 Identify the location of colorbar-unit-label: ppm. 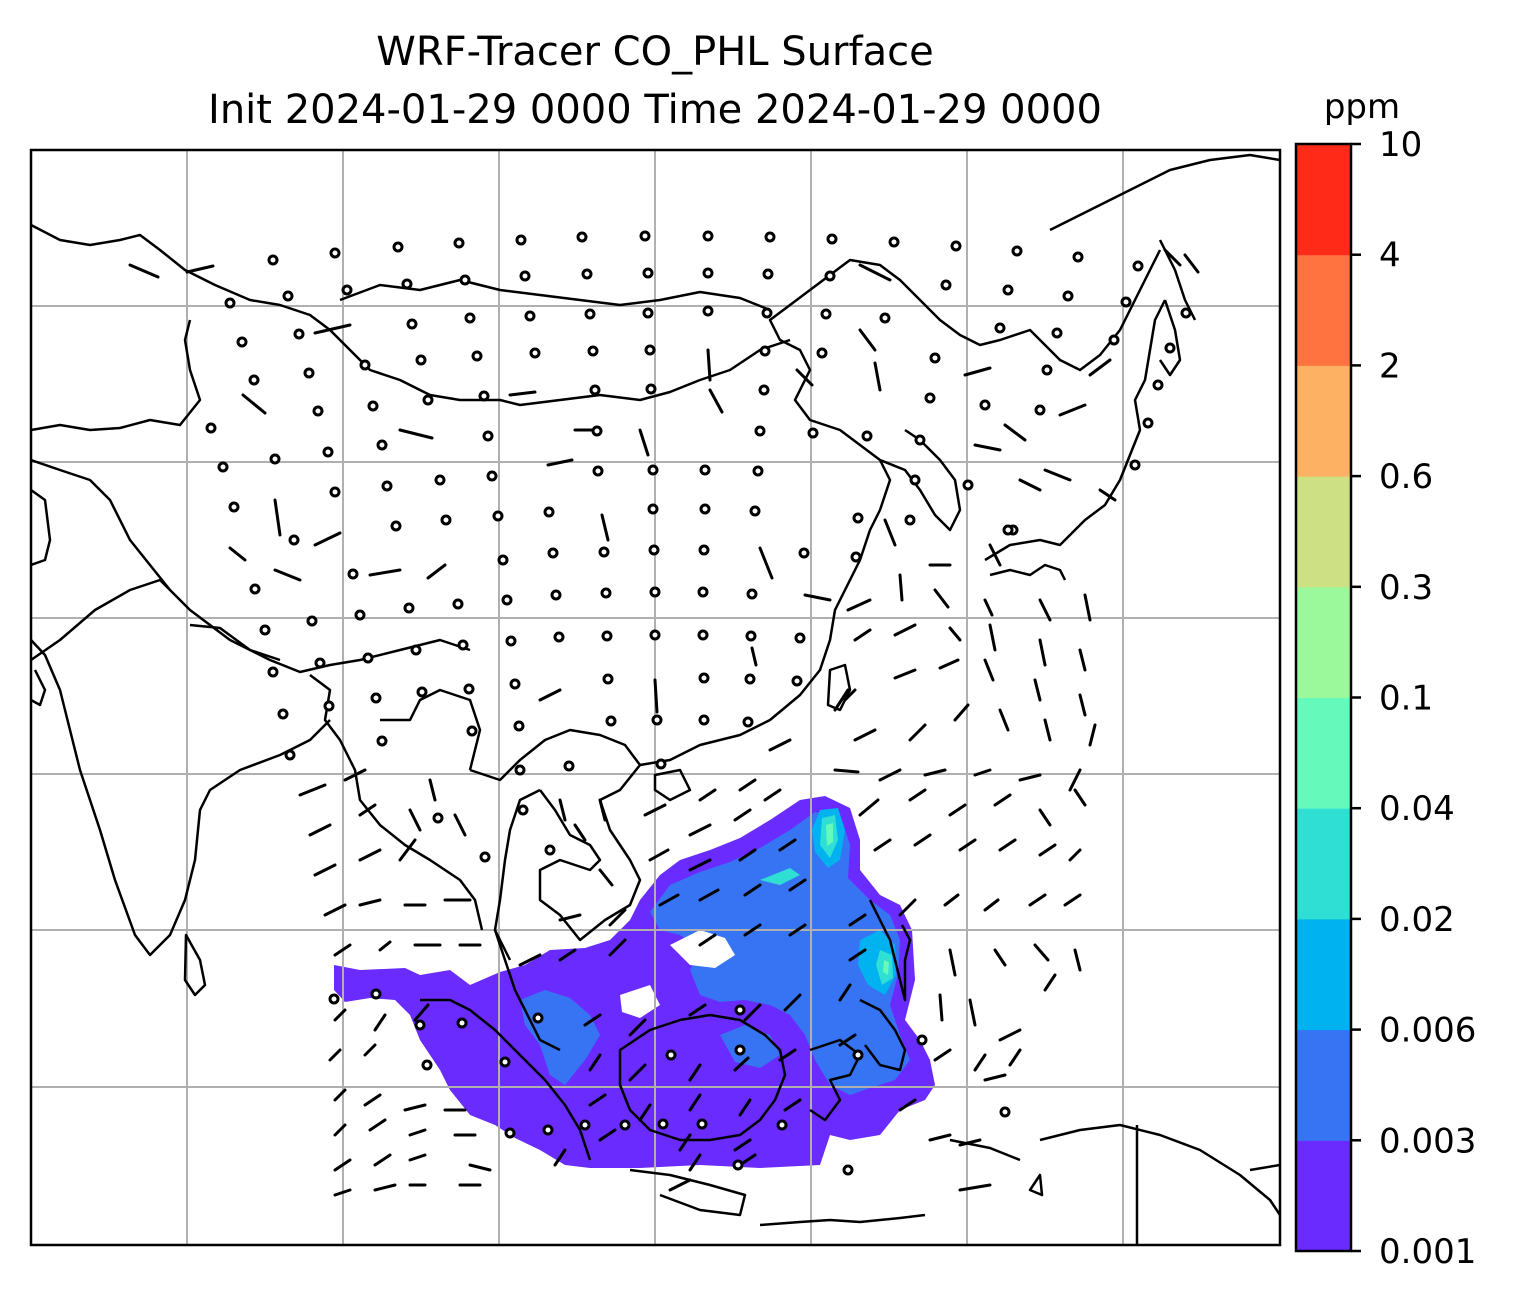
(1362, 107).